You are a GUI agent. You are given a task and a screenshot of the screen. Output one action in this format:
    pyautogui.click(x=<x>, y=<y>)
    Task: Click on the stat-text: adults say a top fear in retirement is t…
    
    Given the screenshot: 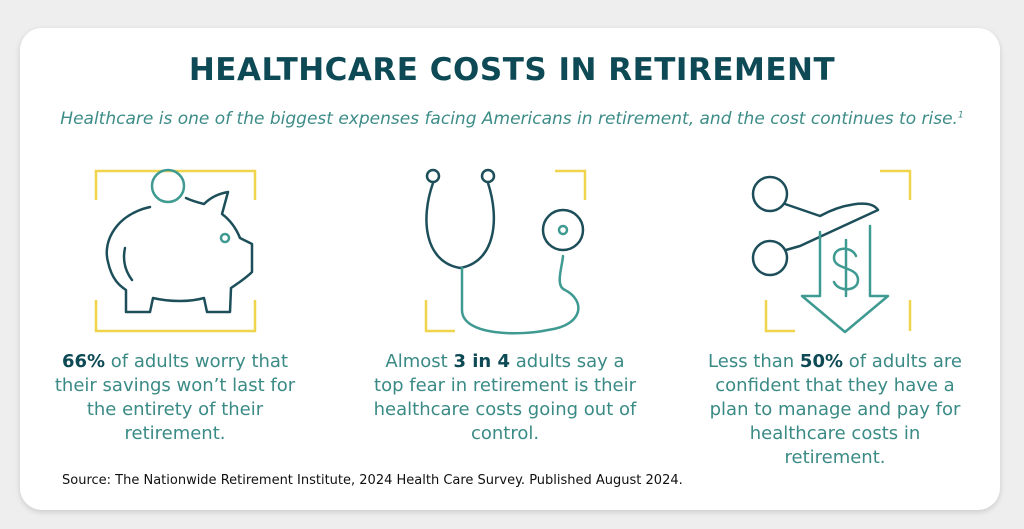 What is the action you would take?
    pyautogui.click(x=505, y=397)
    